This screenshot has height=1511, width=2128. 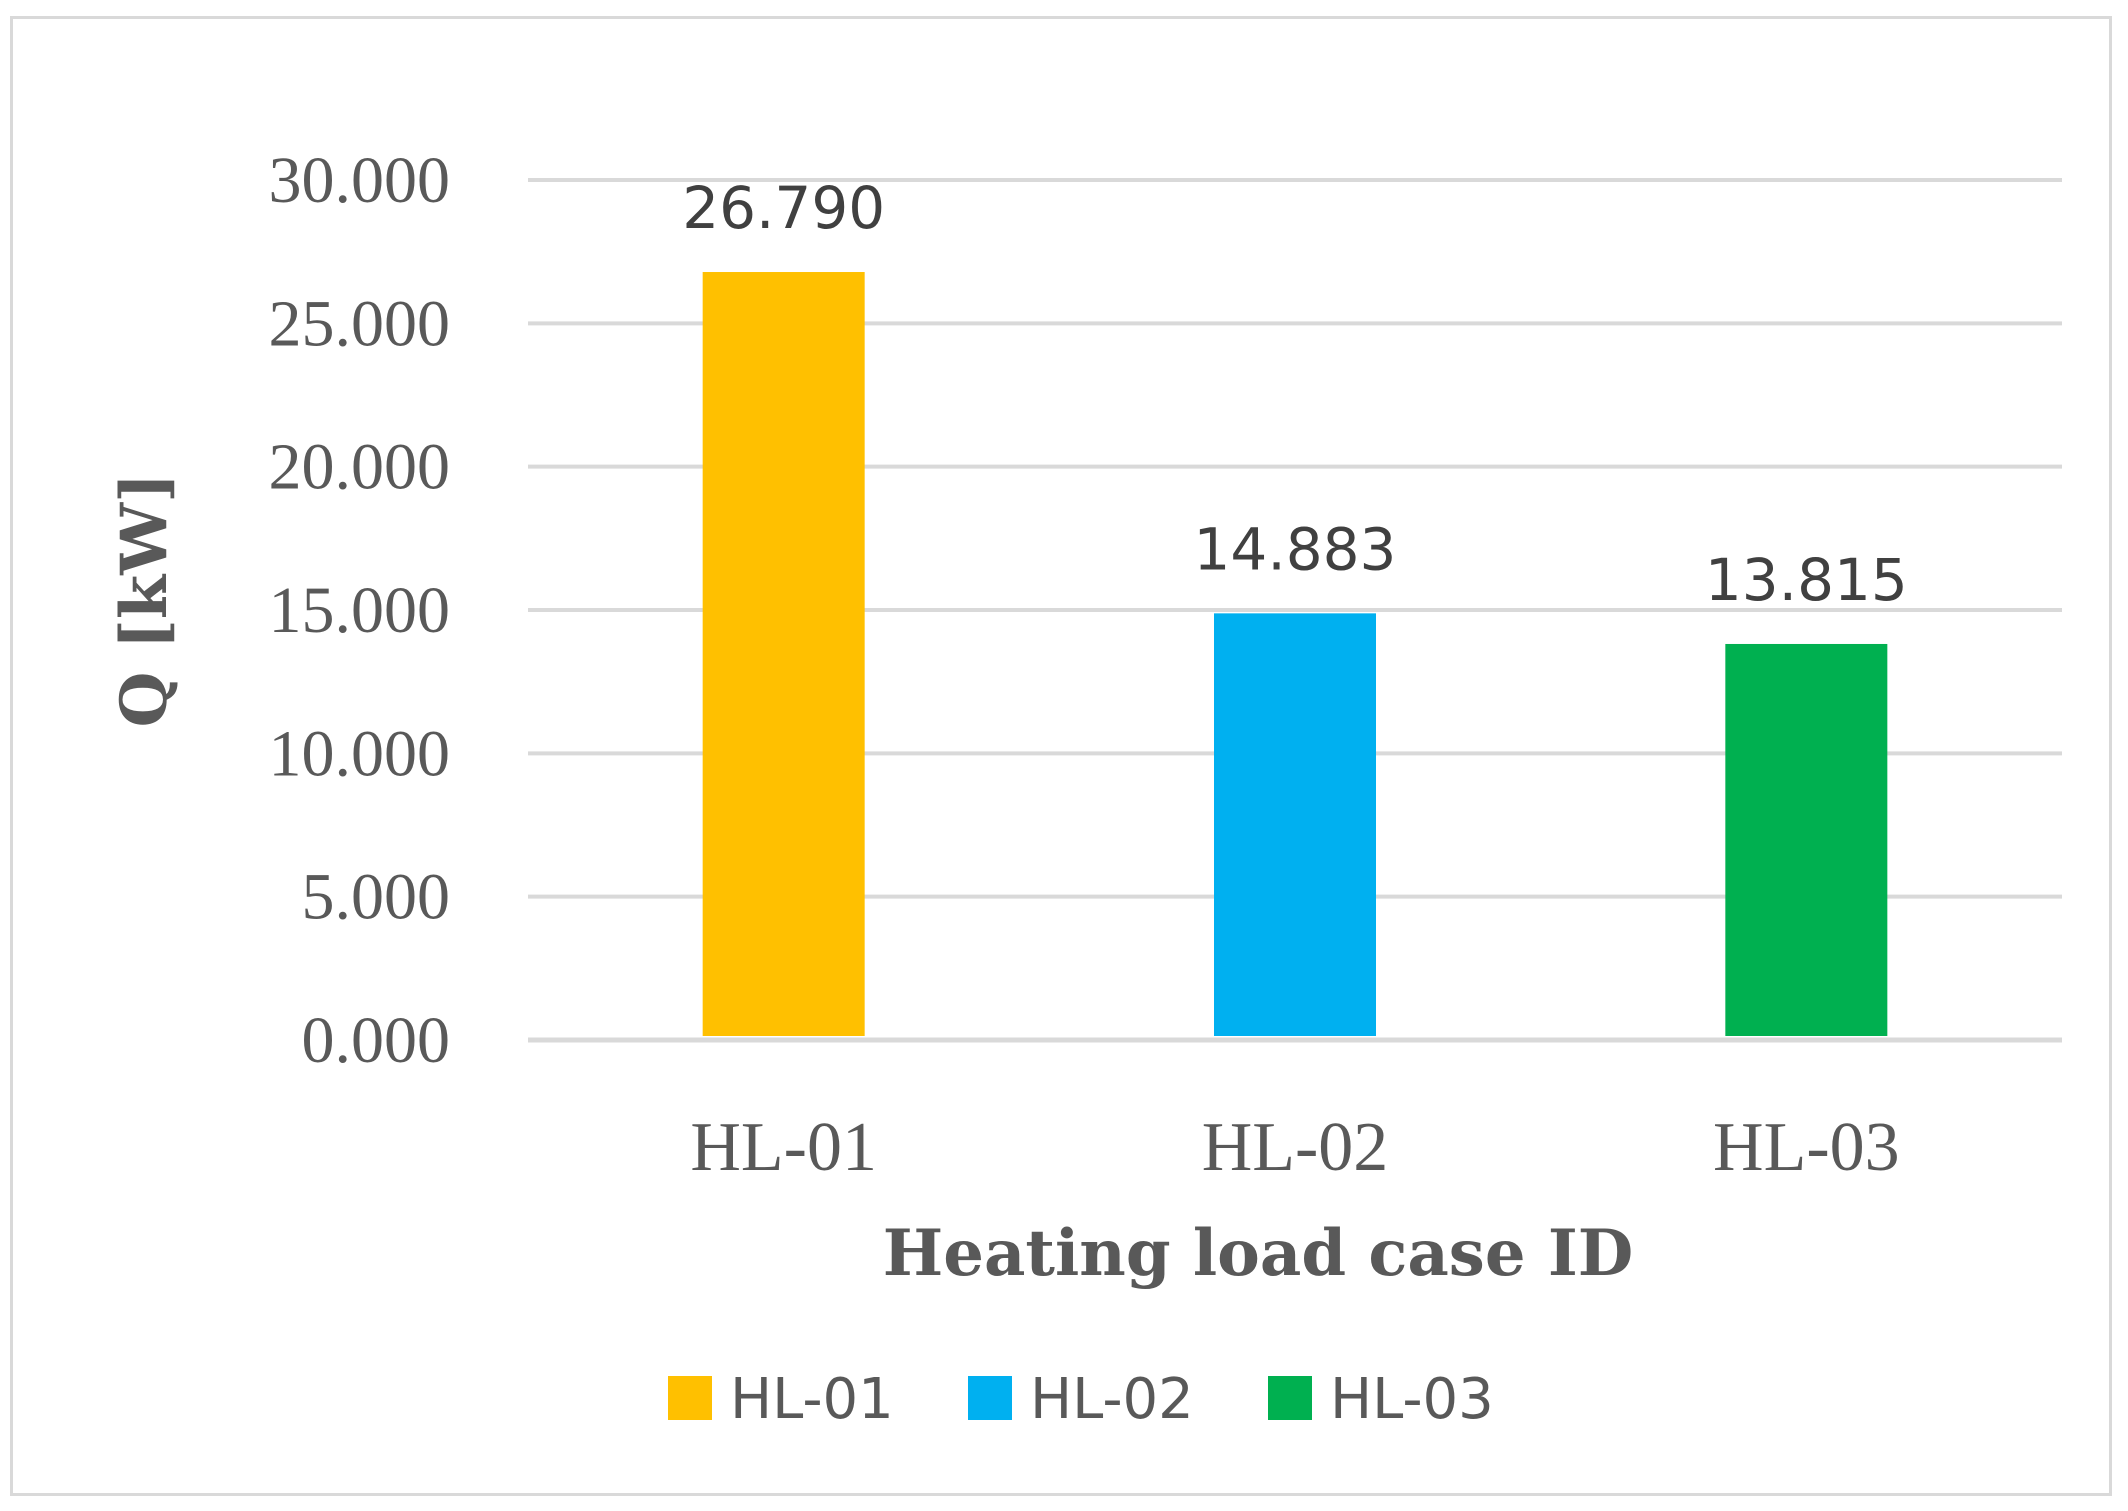 What do you see at coordinates (376, 897) in the screenshot?
I see `y-tick-label: 5.000` at bounding box center [376, 897].